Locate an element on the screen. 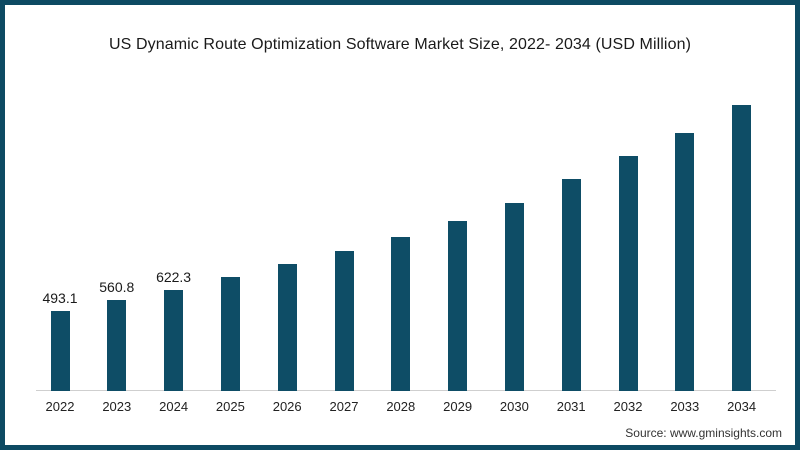  x-tick-label-2025: 2025 is located at coordinates (230, 406).